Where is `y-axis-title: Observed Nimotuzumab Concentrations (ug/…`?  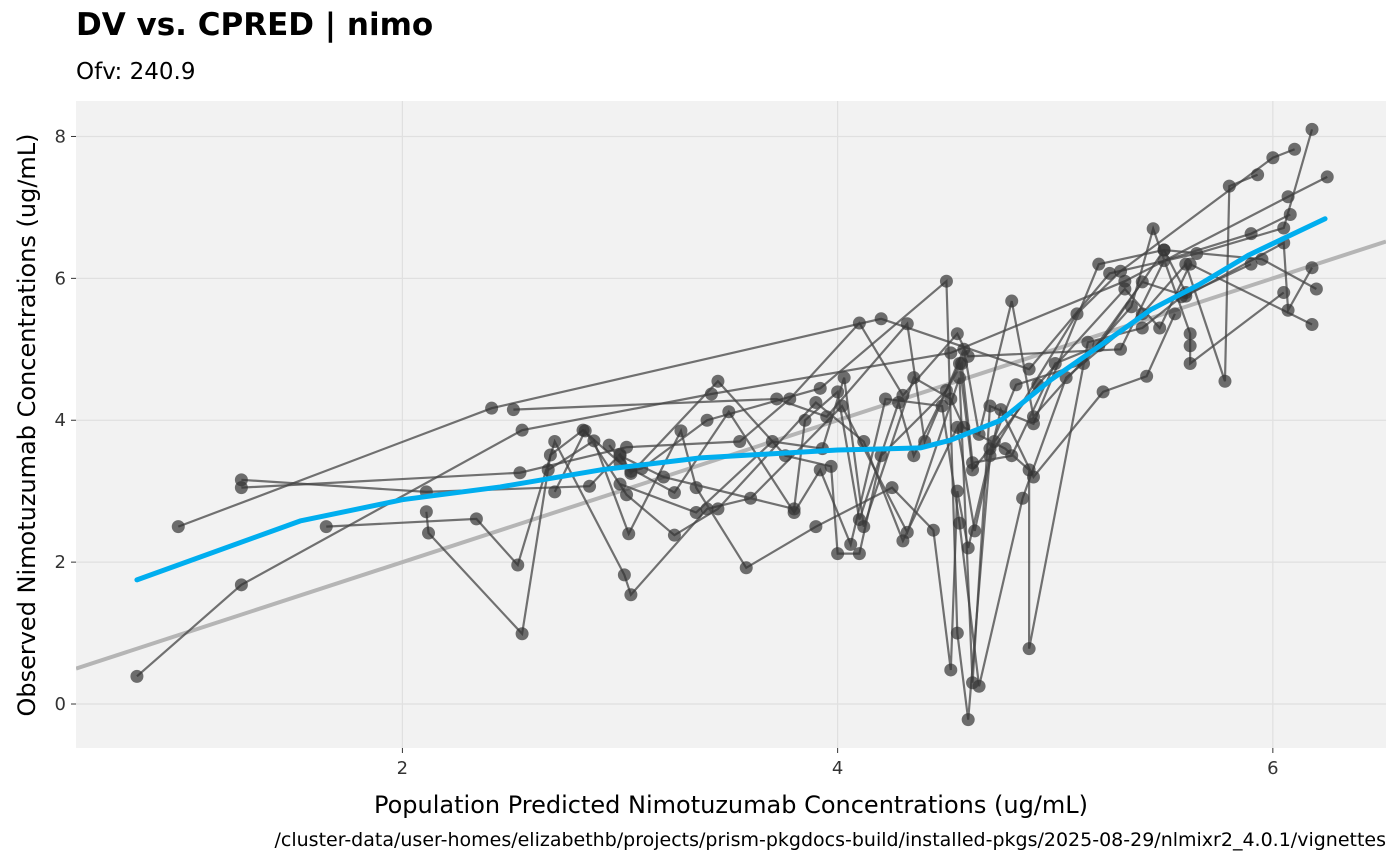 y-axis-title: Observed Nimotuzumab Concentrations (ug/… is located at coordinates (27, 424).